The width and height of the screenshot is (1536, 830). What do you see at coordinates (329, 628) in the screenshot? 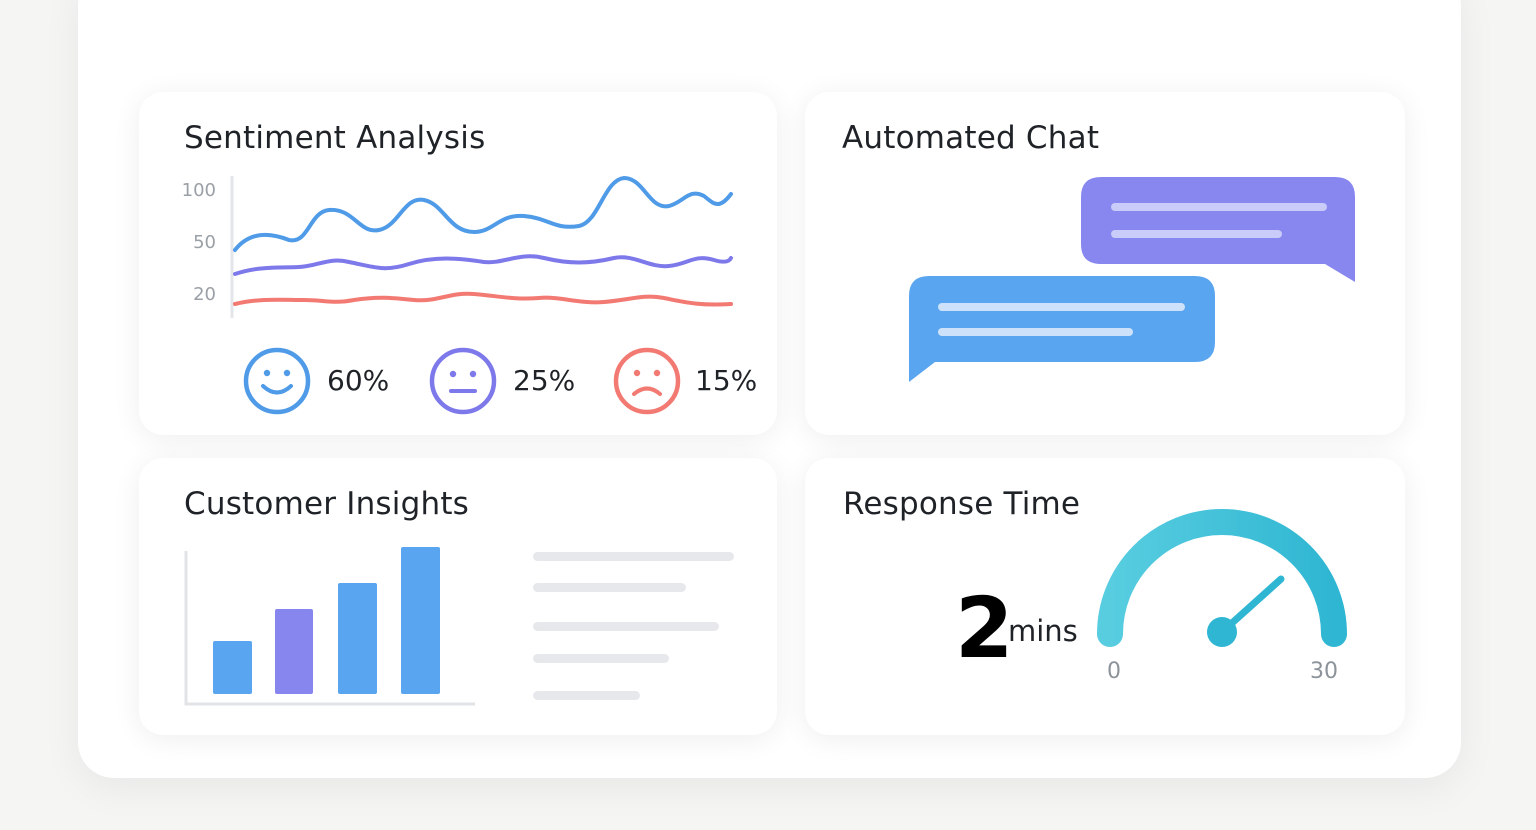
I see `chart-axes` at bounding box center [329, 628].